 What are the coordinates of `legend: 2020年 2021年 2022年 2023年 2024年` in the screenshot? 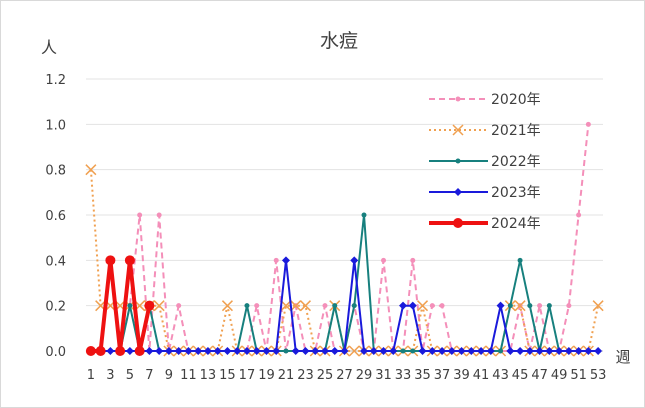 It's located at (485, 162).